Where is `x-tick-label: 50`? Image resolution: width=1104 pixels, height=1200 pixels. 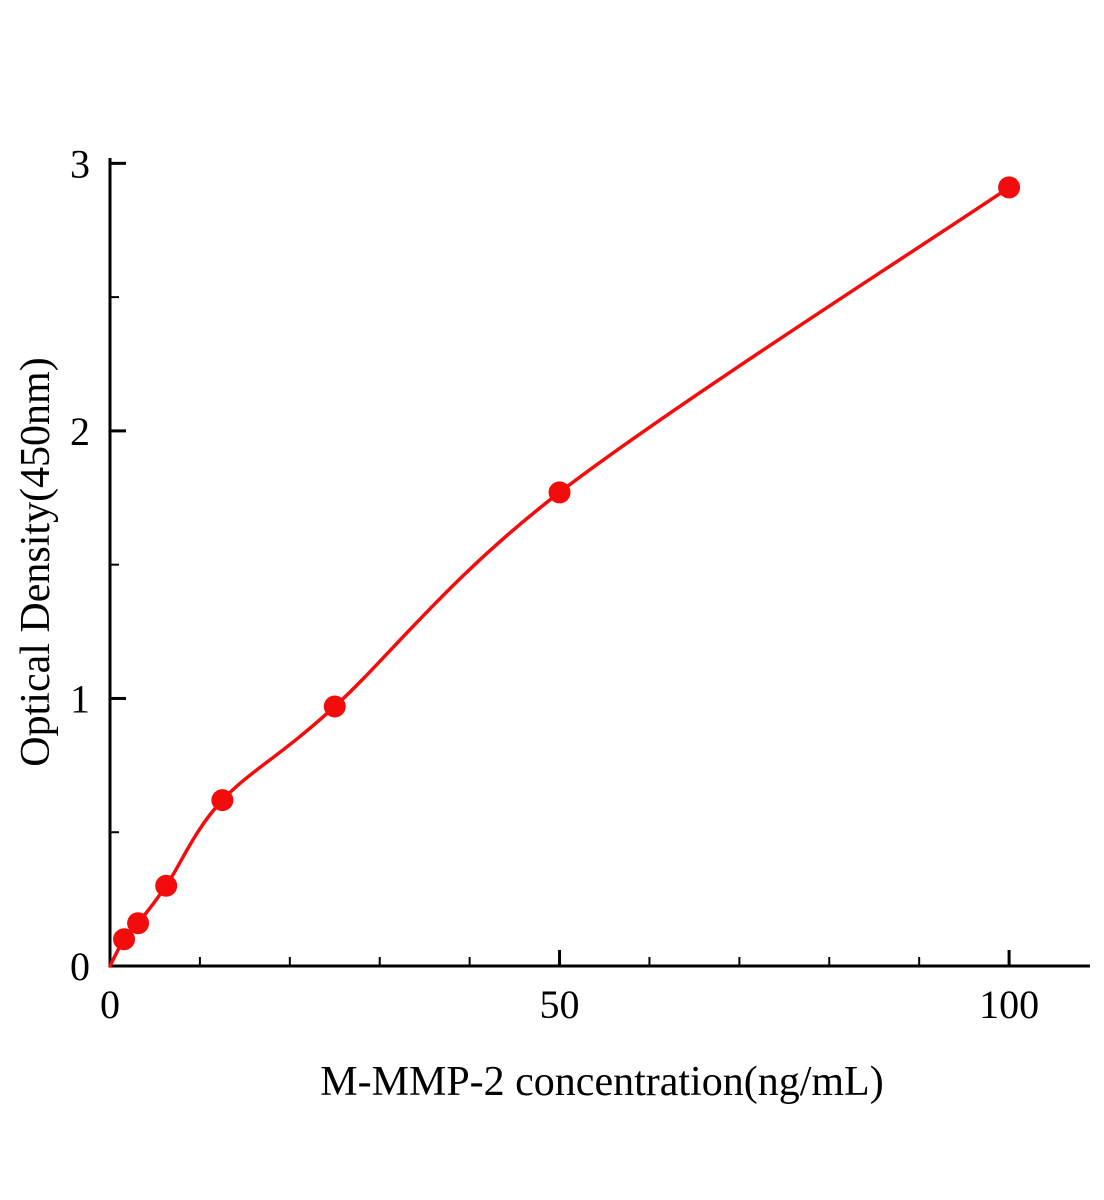
x-tick-label: 50 is located at coordinates (560, 1004).